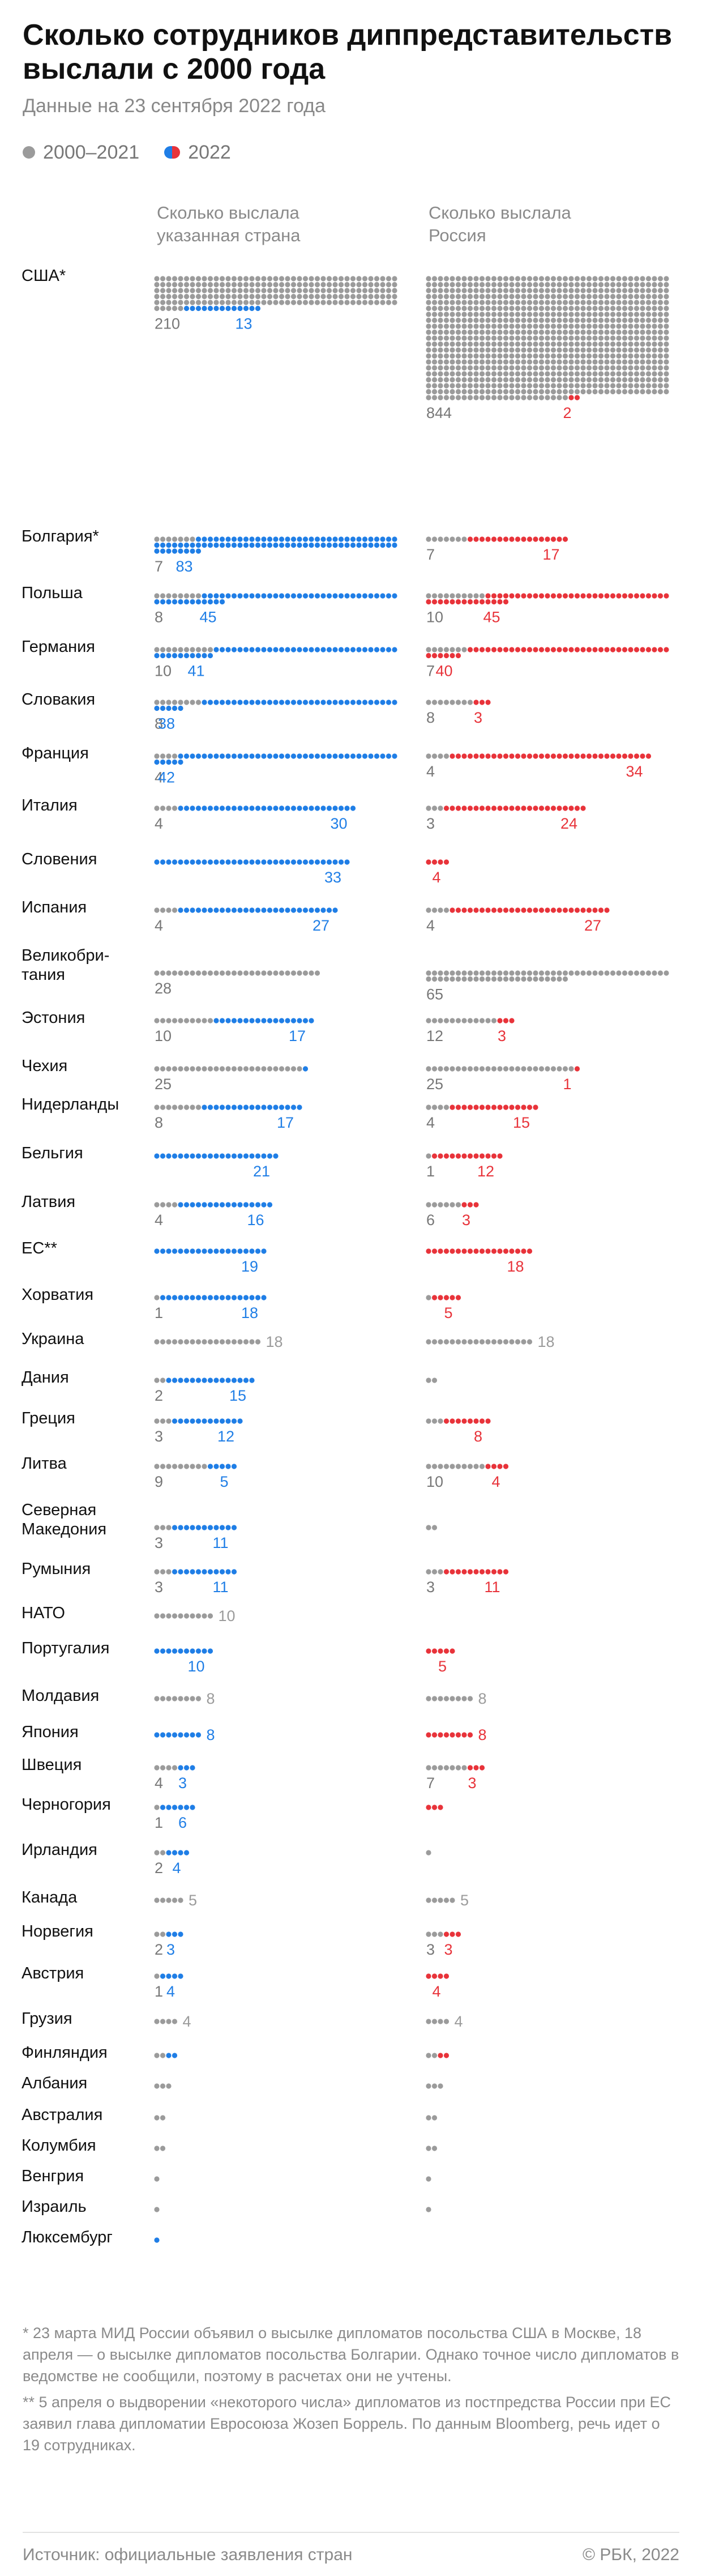 The width and height of the screenshot is (702, 2576). I want to click on value-2022-right: 5, so click(443, 1666).